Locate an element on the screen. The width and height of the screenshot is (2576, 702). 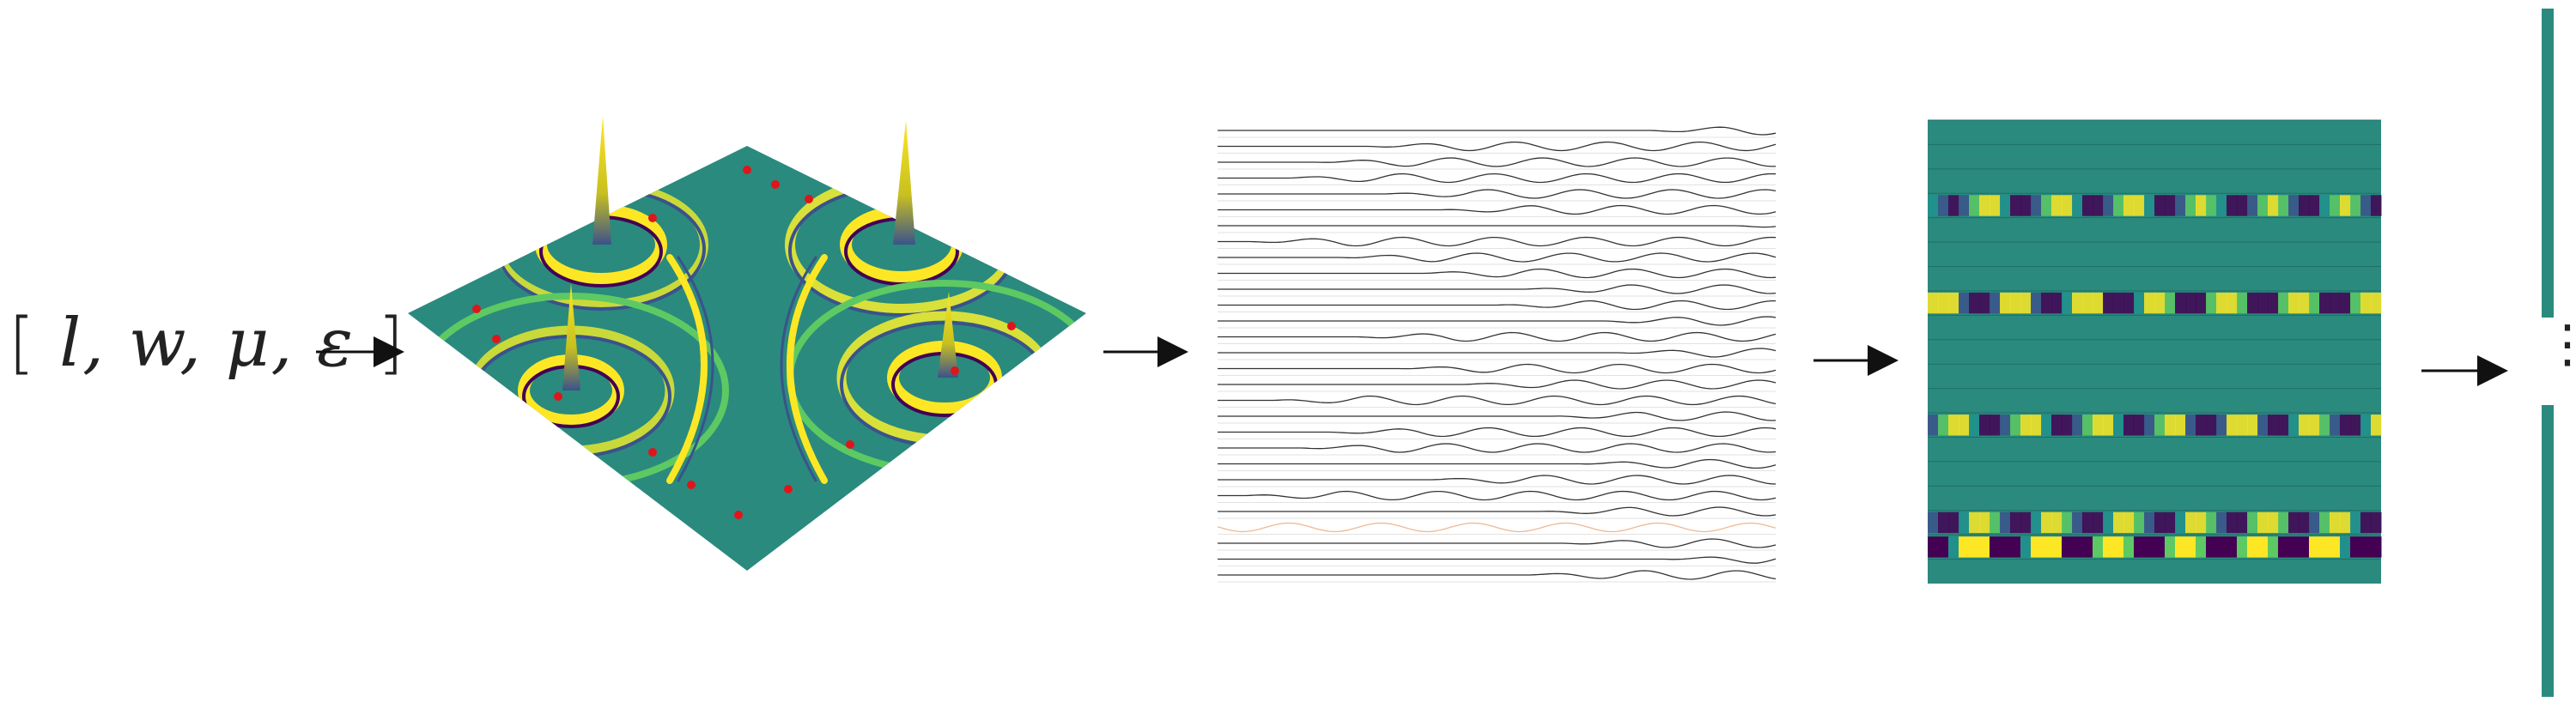
parameter-list: l, w, μ, ε is located at coordinates (207, 343).